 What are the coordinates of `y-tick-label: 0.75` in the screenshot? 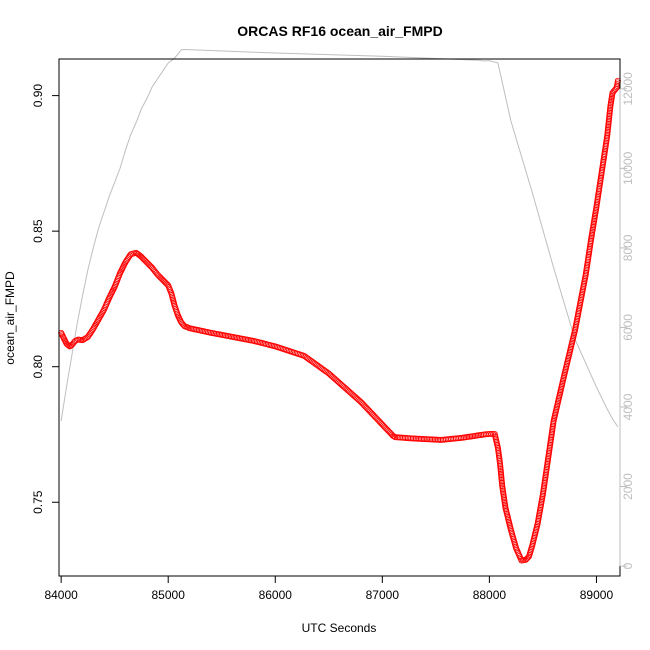 It's located at (38, 502).